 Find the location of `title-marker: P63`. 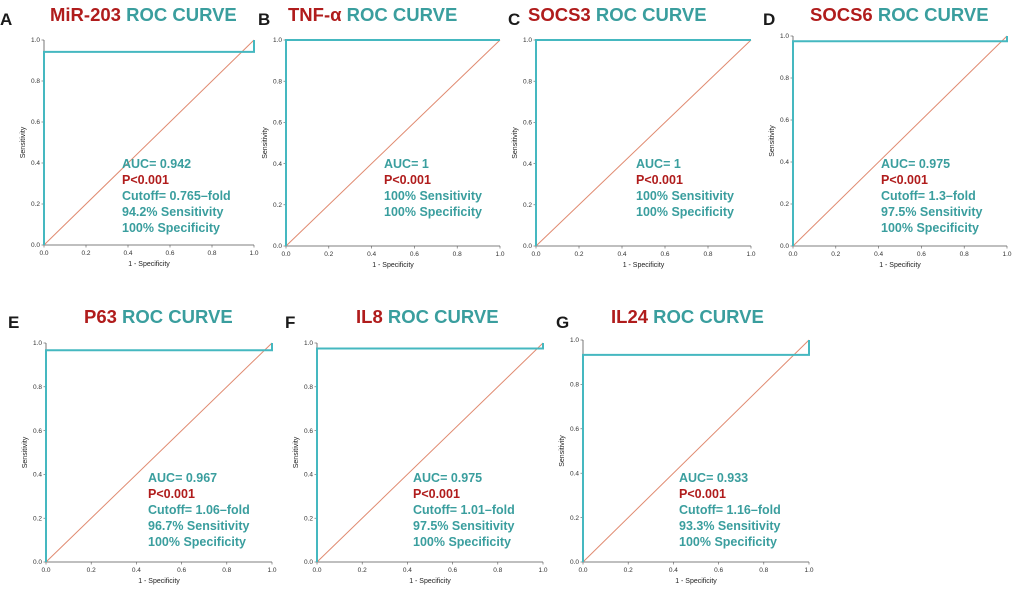

title-marker: P63 is located at coordinates (100, 316).